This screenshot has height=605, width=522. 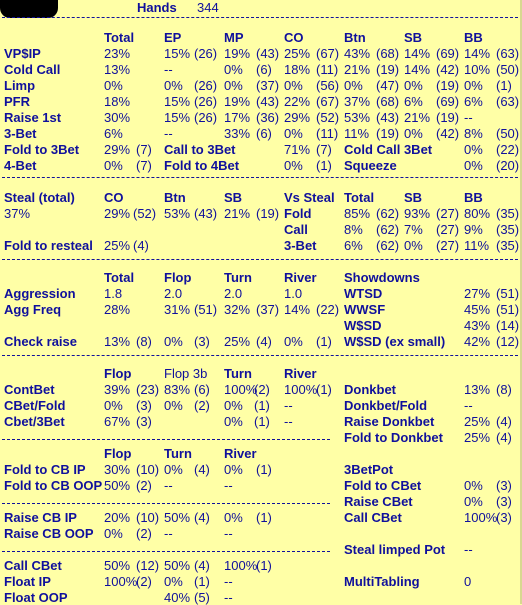 What do you see at coordinates (288, 421) in the screenshot?
I see `cbet-value: --` at bounding box center [288, 421].